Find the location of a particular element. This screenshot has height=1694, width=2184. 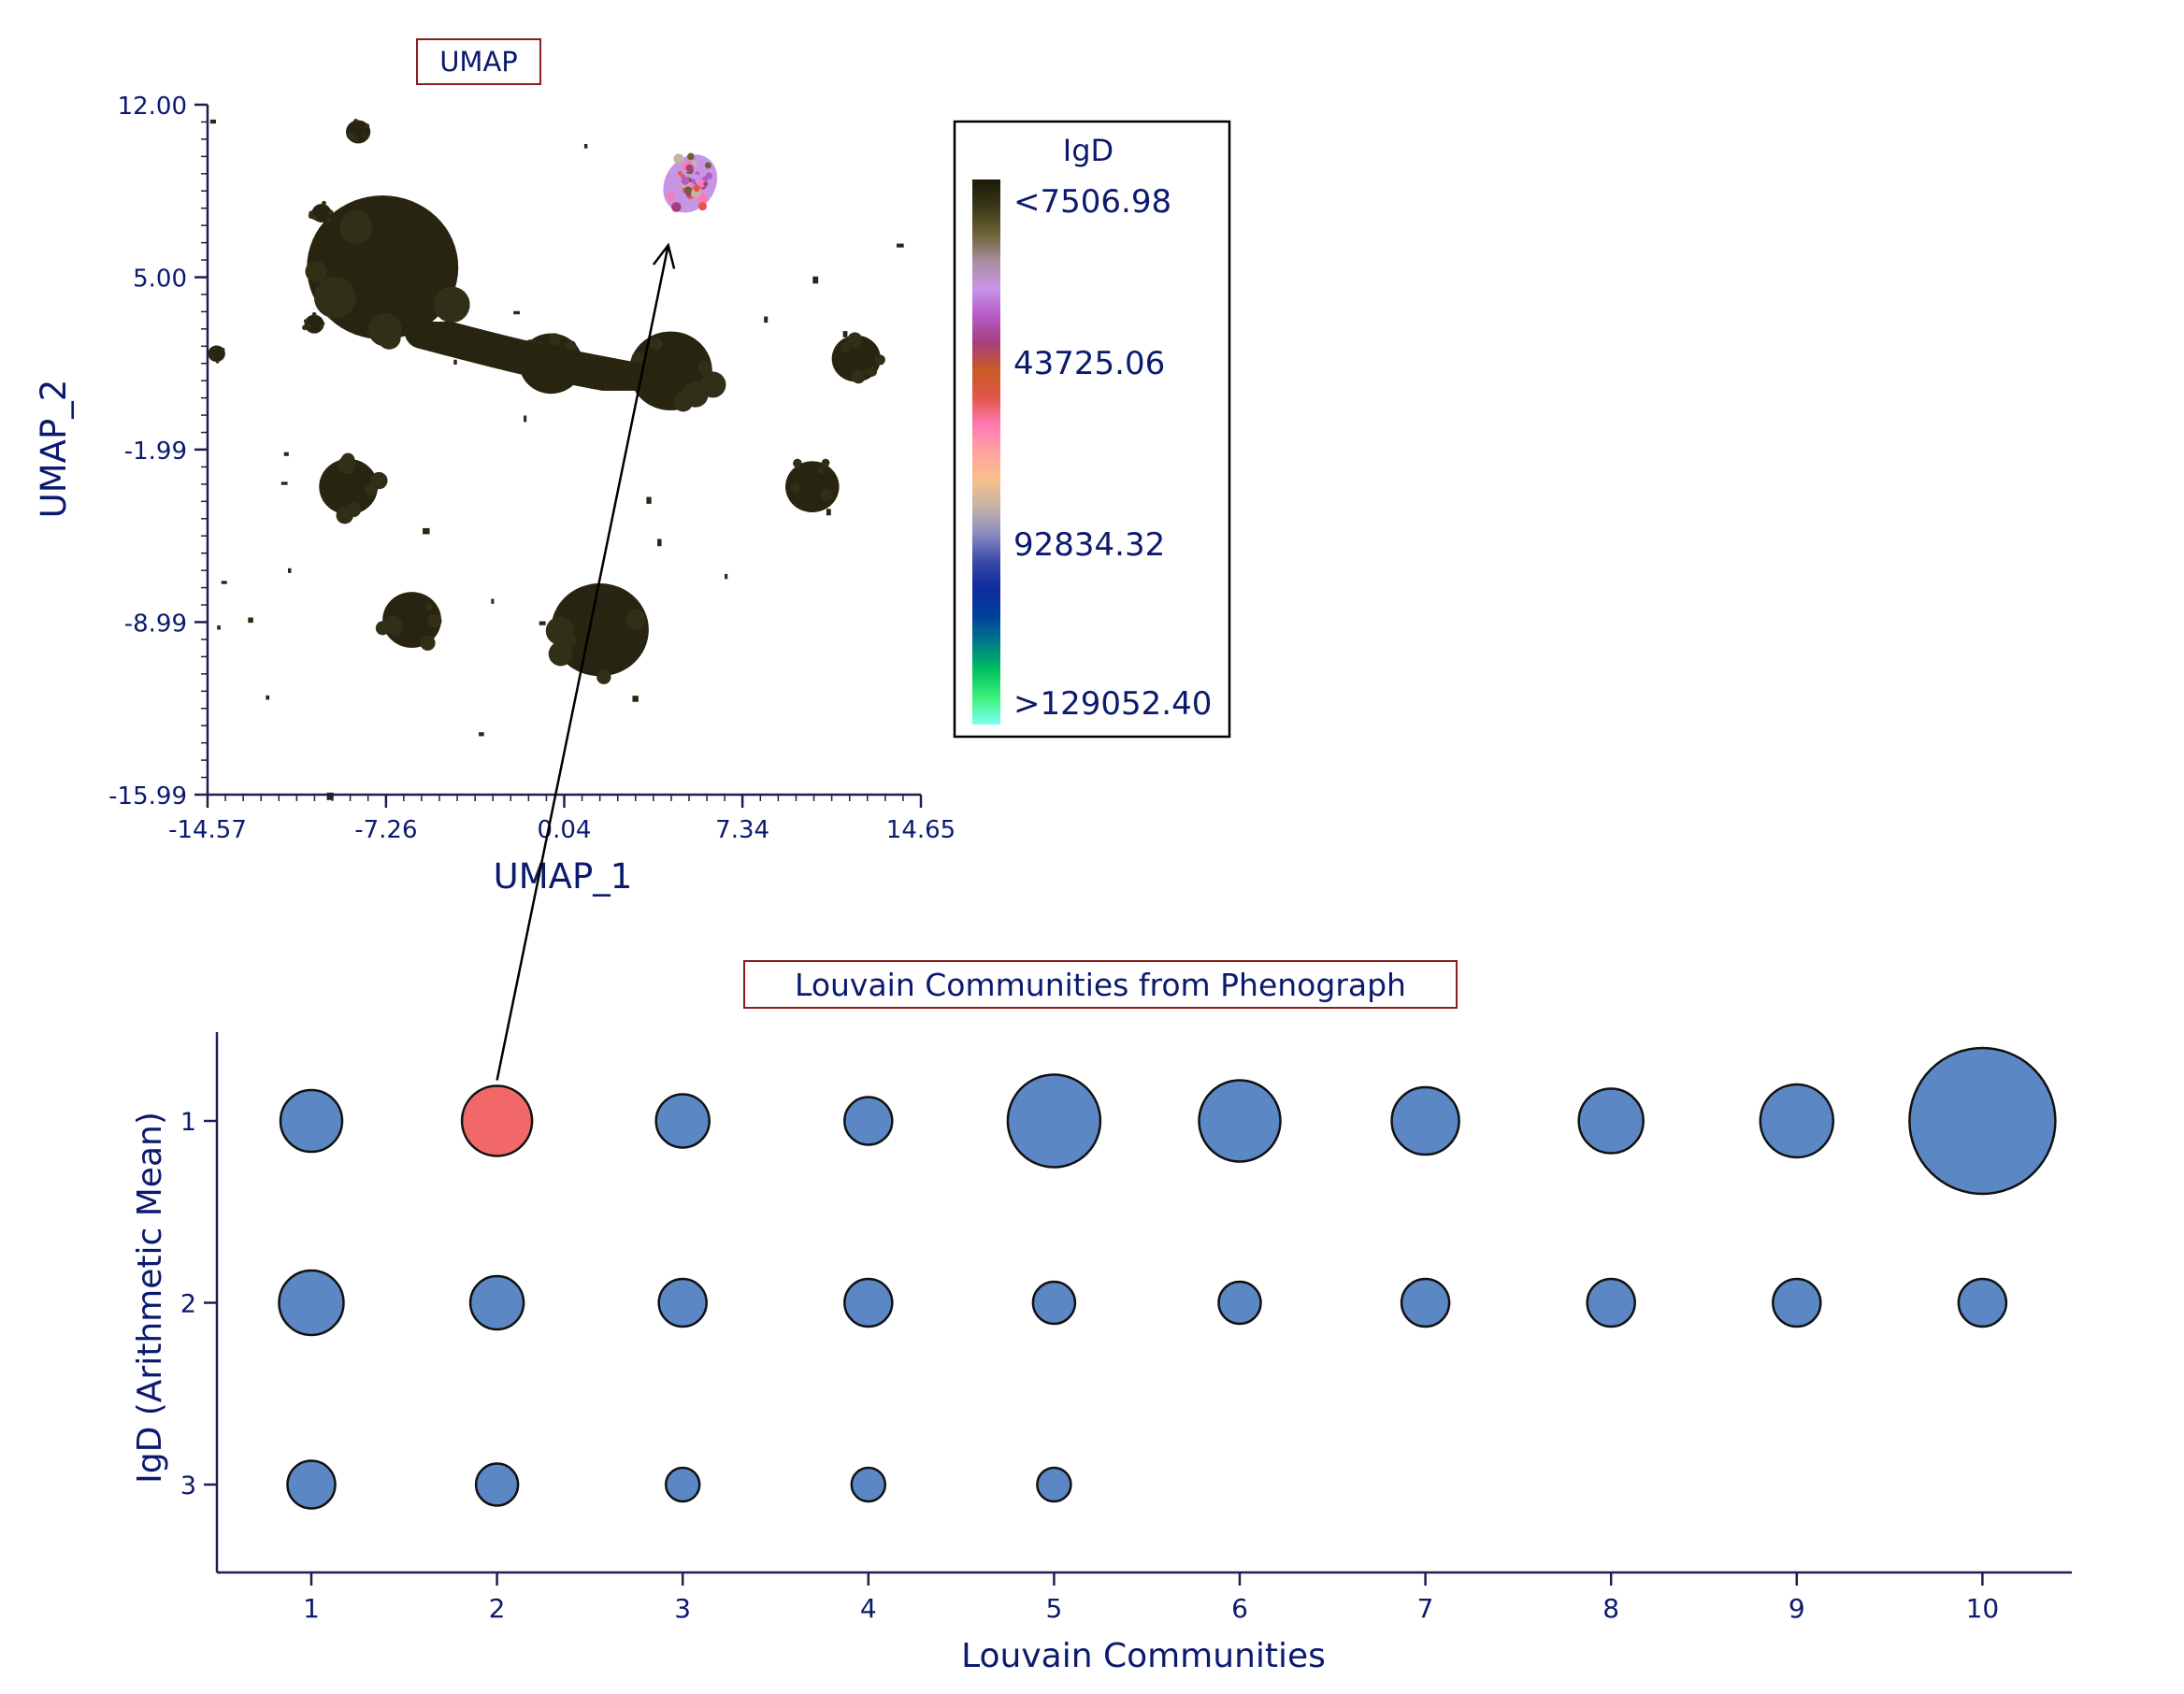

bubble-x-tick-label: 6 is located at coordinates (1239, 1608).